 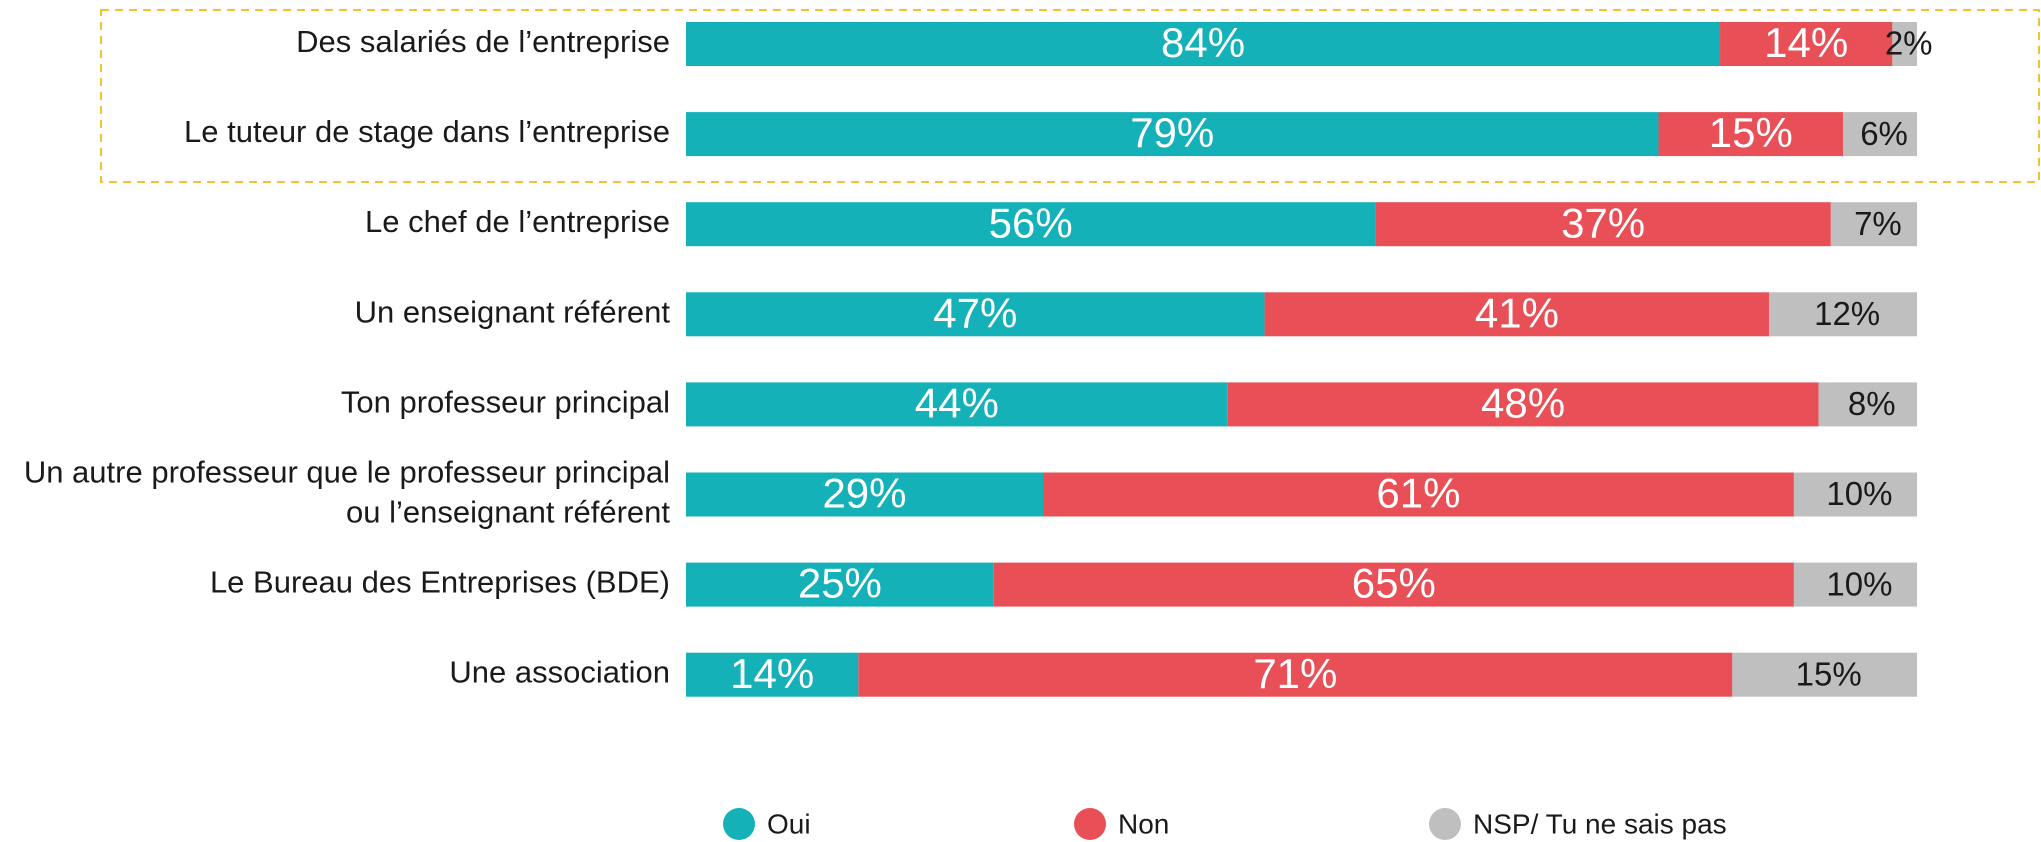 What do you see at coordinates (440, 582) in the screenshot?
I see `category-label: Le Bureau des Entreprises (BDE)` at bounding box center [440, 582].